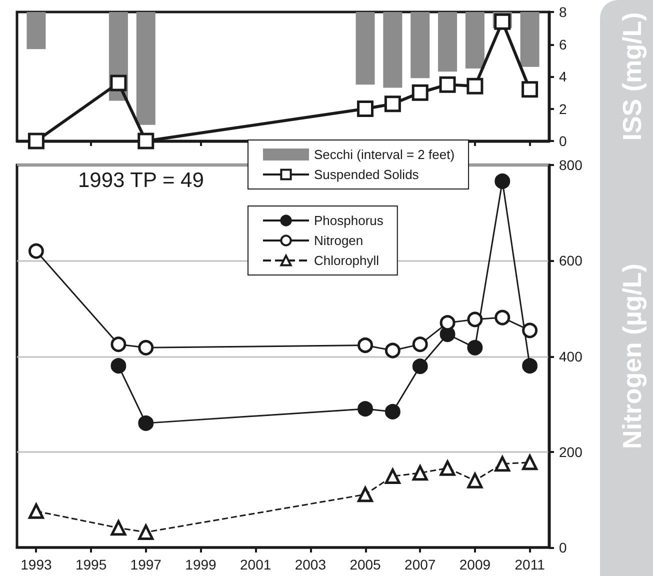 The height and width of the screenshot is (576, 653). I want to click on y-tick-label: 600, so click(571, 260).